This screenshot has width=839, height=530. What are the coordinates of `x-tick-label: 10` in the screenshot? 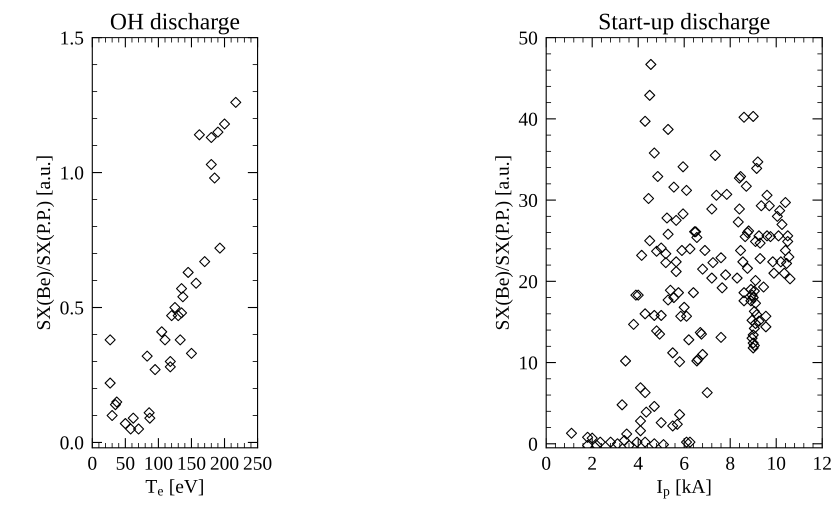 It's located at (777, 463).